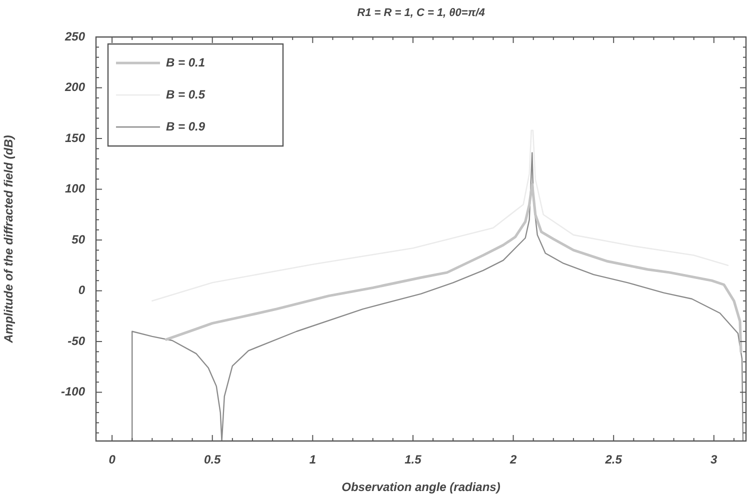  What do you see at coordinates (112, 459) in the screenshot?
I see `x-tick-label: 0` at bounding box center [112, 459].